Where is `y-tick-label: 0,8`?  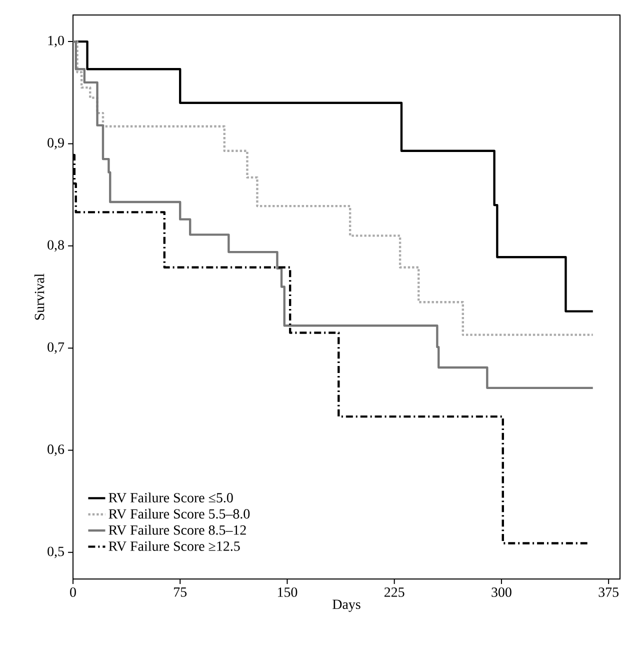
y-tick-label: 0,8 is located at coordinates (56, 246).